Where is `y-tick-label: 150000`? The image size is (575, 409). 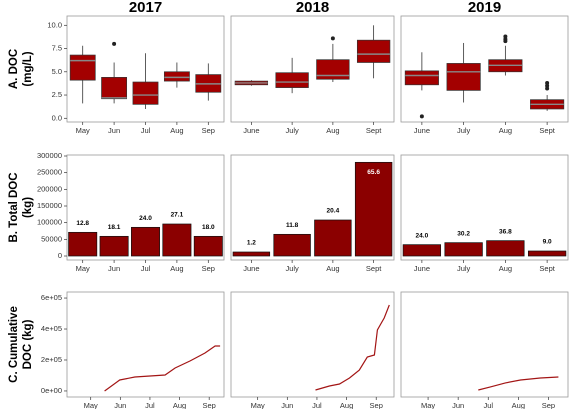
y-tick-label: 150000 is located at coordinates (49, 205).